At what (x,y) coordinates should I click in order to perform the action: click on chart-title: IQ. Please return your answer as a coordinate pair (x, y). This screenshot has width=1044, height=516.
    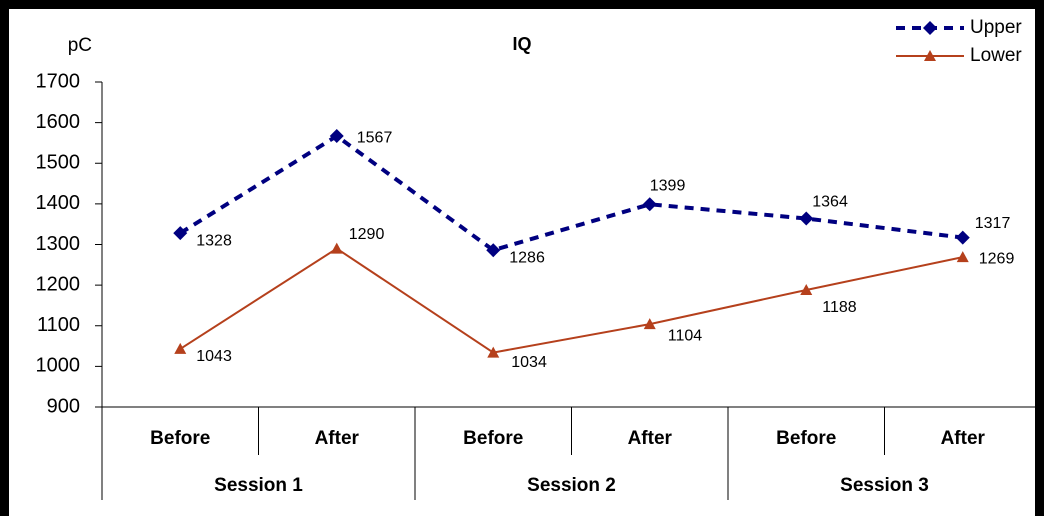
    Looking at the image, I should click on (521, 44).